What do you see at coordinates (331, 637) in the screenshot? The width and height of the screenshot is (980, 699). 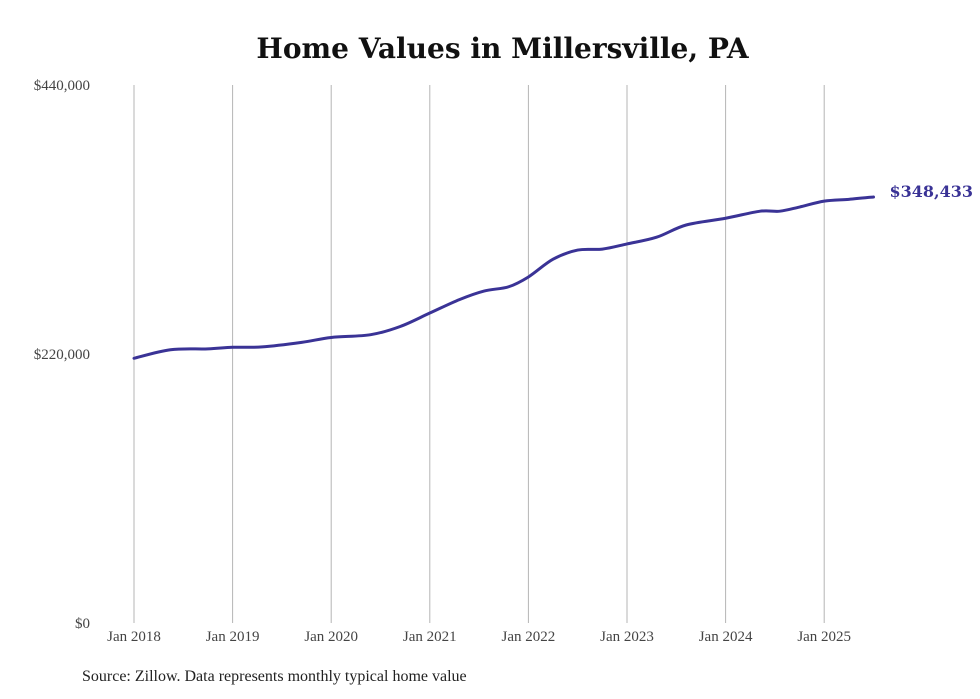 I see `x-tick-label: Jan 2020` at bounding box center [331, 637].